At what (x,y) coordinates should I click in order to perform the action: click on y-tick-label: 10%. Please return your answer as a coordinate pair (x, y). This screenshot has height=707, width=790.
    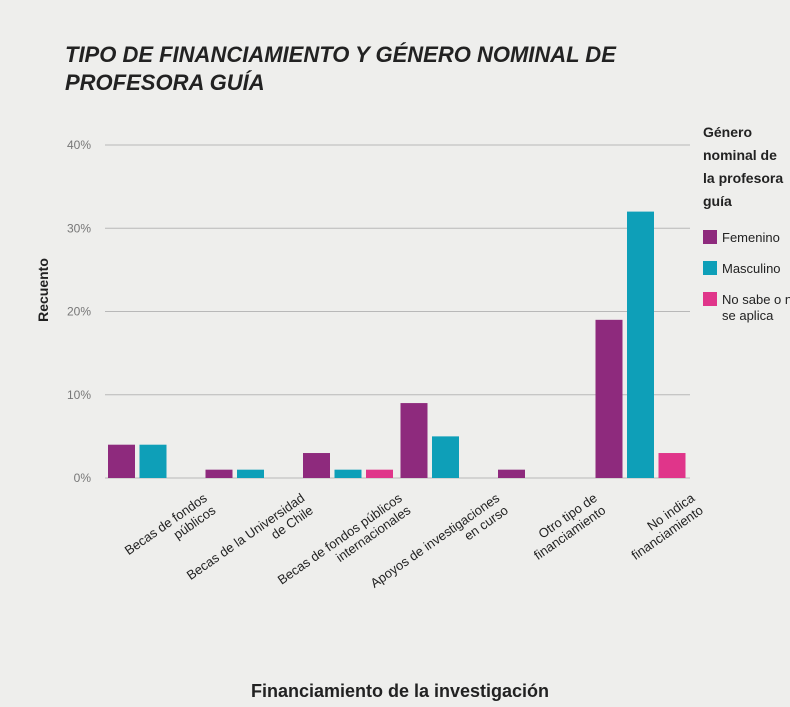
    Looking at the image, I should click on (79, 395).